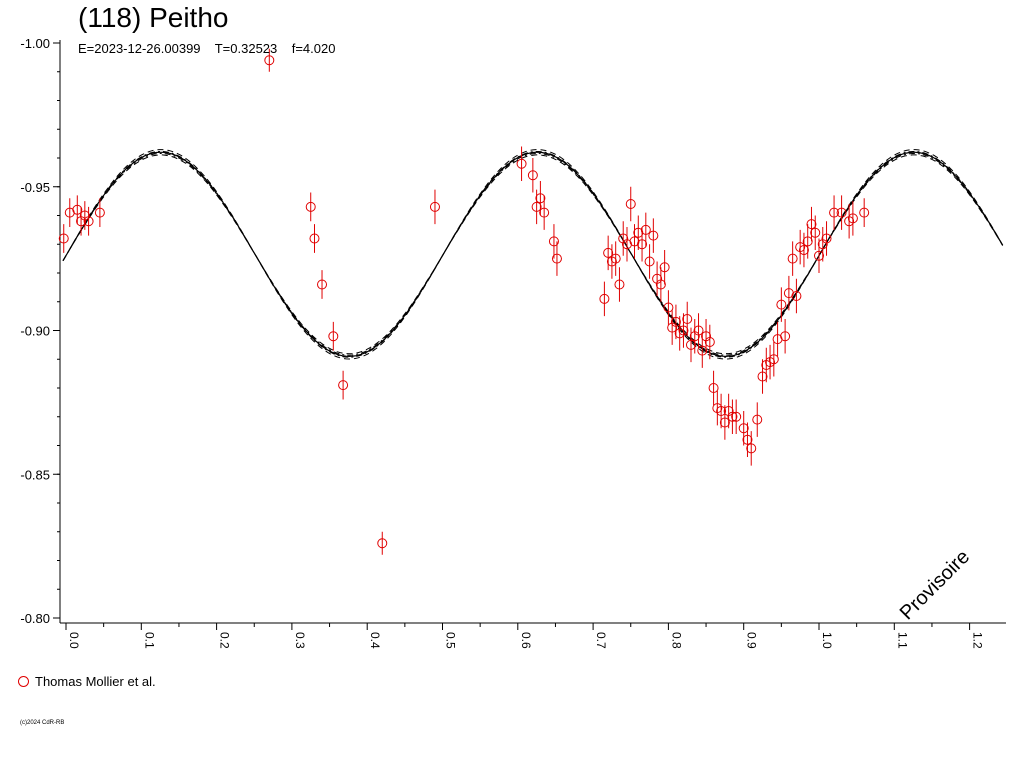  What do you see at coordinates (601, 640) in the screenshot?
I see `x-tick-label: 0.7` at bounding box center [601, 640].